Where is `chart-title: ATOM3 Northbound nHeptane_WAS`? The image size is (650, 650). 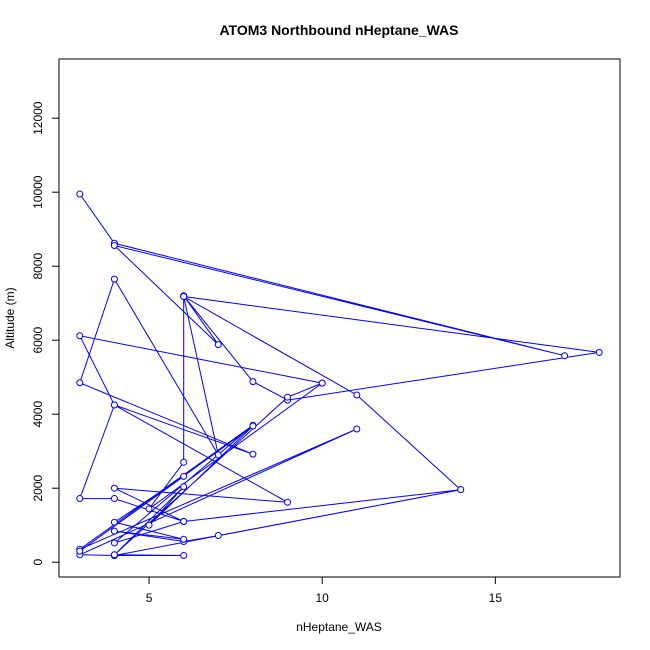
chart-title: ATOM3 Northbound nHeptane_WAS is located at coordinates (338, 30).